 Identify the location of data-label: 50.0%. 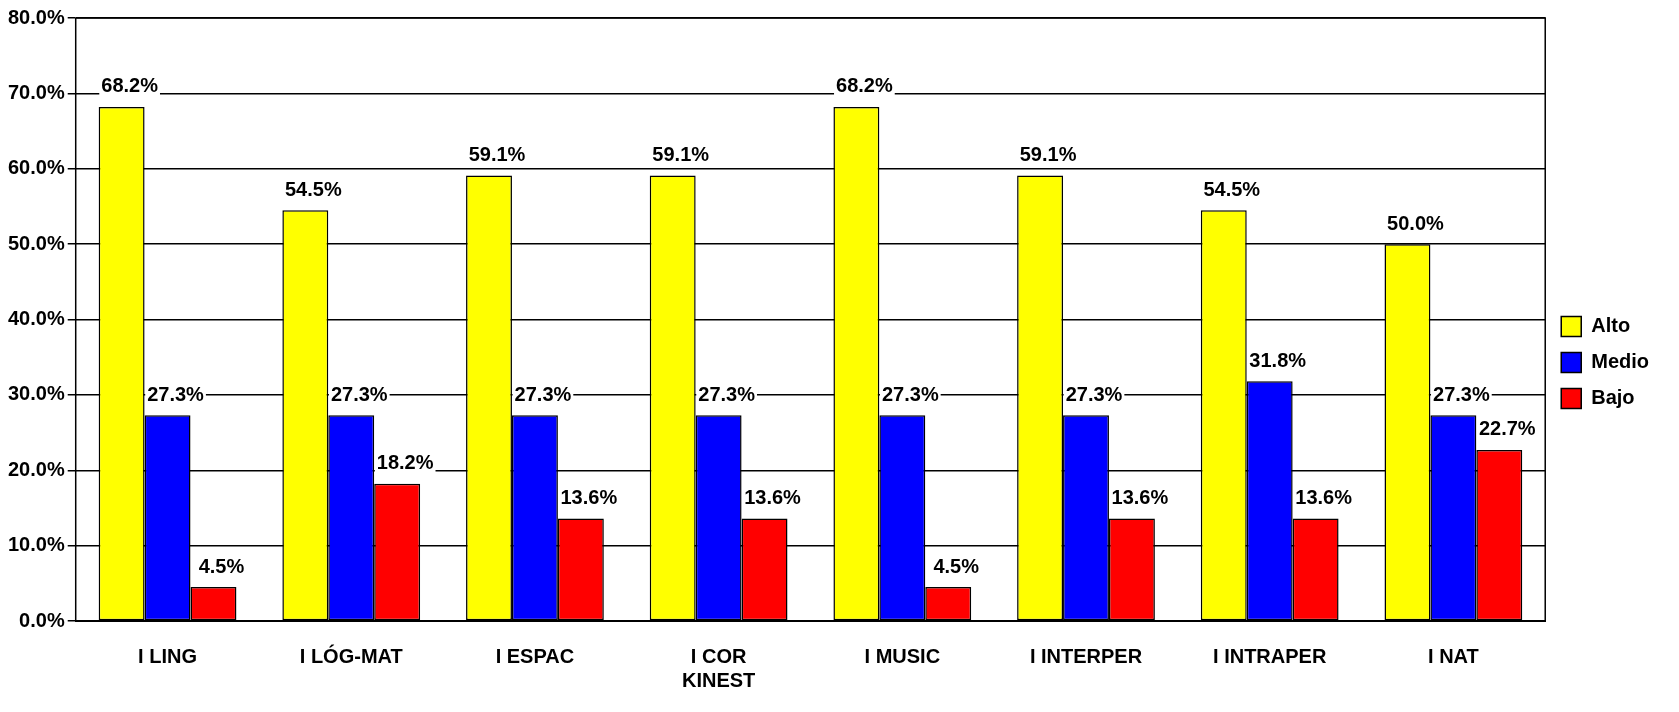
(1416, 222).